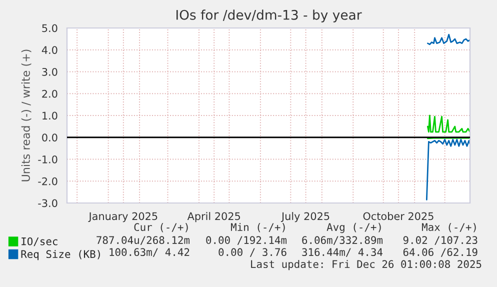  I want to click on y-tick-label: 4.0, so click(50, 50).